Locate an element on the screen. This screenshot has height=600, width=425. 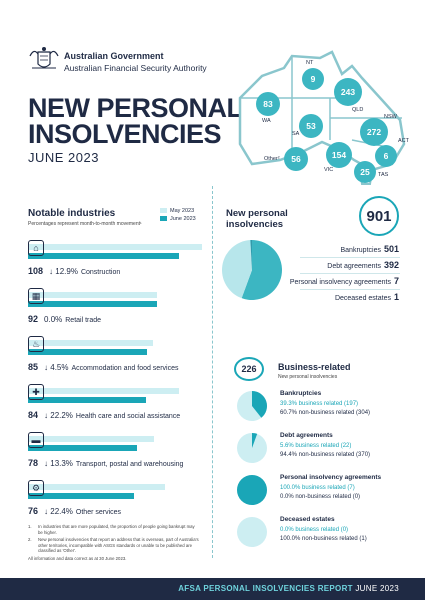
breakdown-bankruptcies: Bankruptcies 501 is located at coordinates (370, 249).